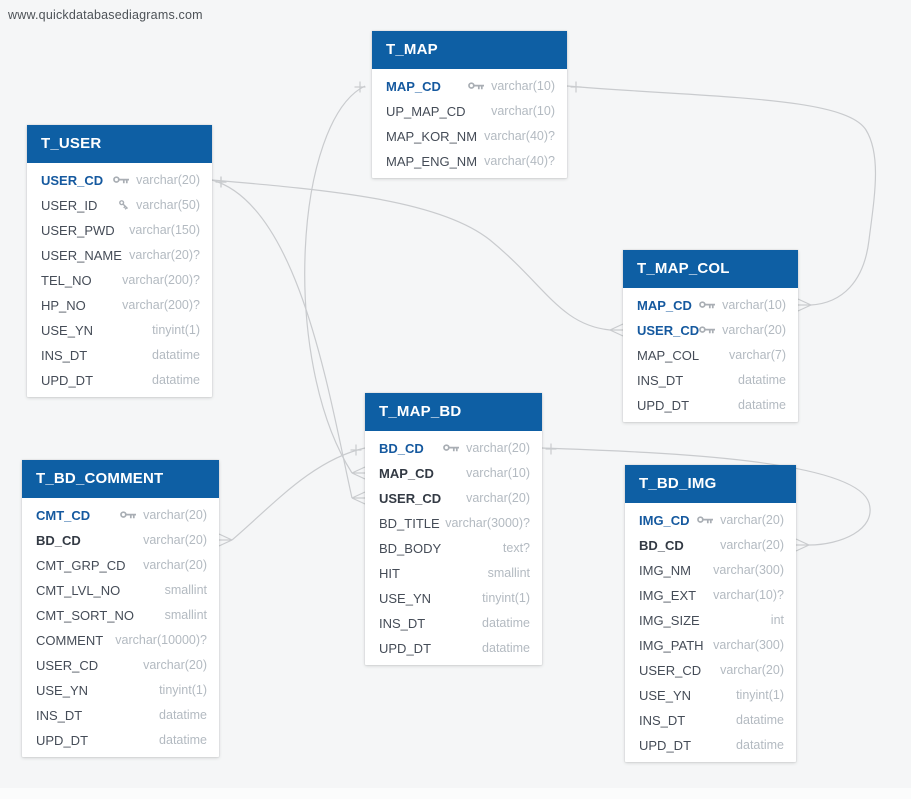 This screenshot has height=799, width=911. I want to click on field-row: IMG_PATH varchar(300), so click(710, 645).